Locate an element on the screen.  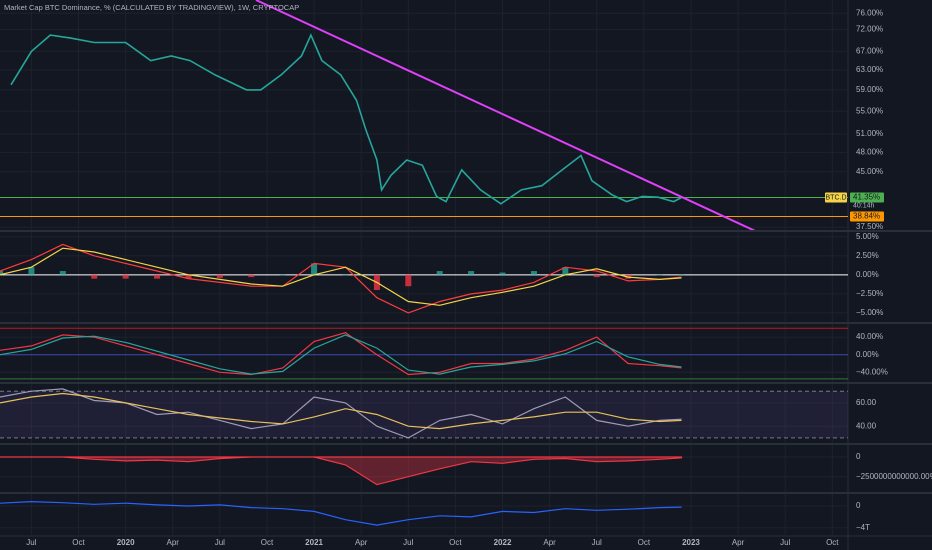
y-tick-label: 40.00 is located at coordinates (866, 425).